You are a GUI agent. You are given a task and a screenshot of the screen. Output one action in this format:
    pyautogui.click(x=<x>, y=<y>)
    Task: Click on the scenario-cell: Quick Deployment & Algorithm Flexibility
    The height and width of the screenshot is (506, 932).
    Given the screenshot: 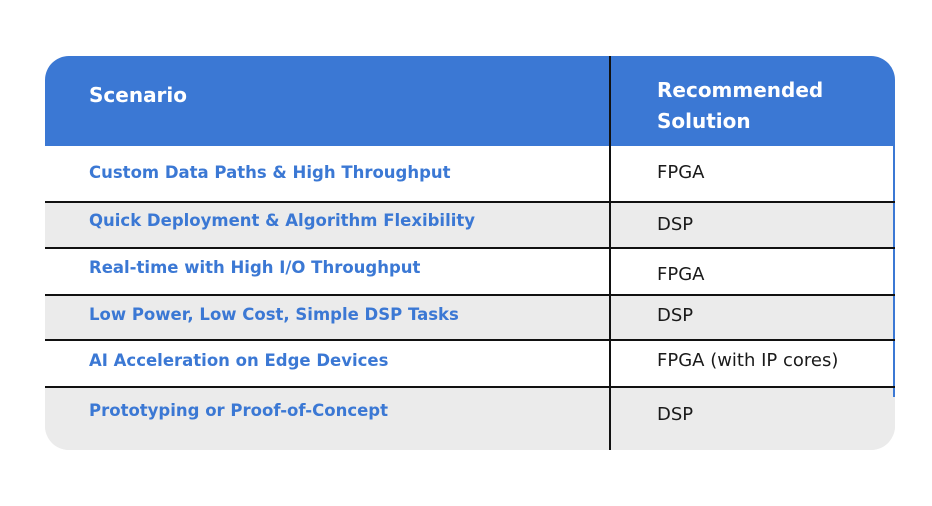 What is the action you would take?
    pyautogui.click(x=282, y=220)
    